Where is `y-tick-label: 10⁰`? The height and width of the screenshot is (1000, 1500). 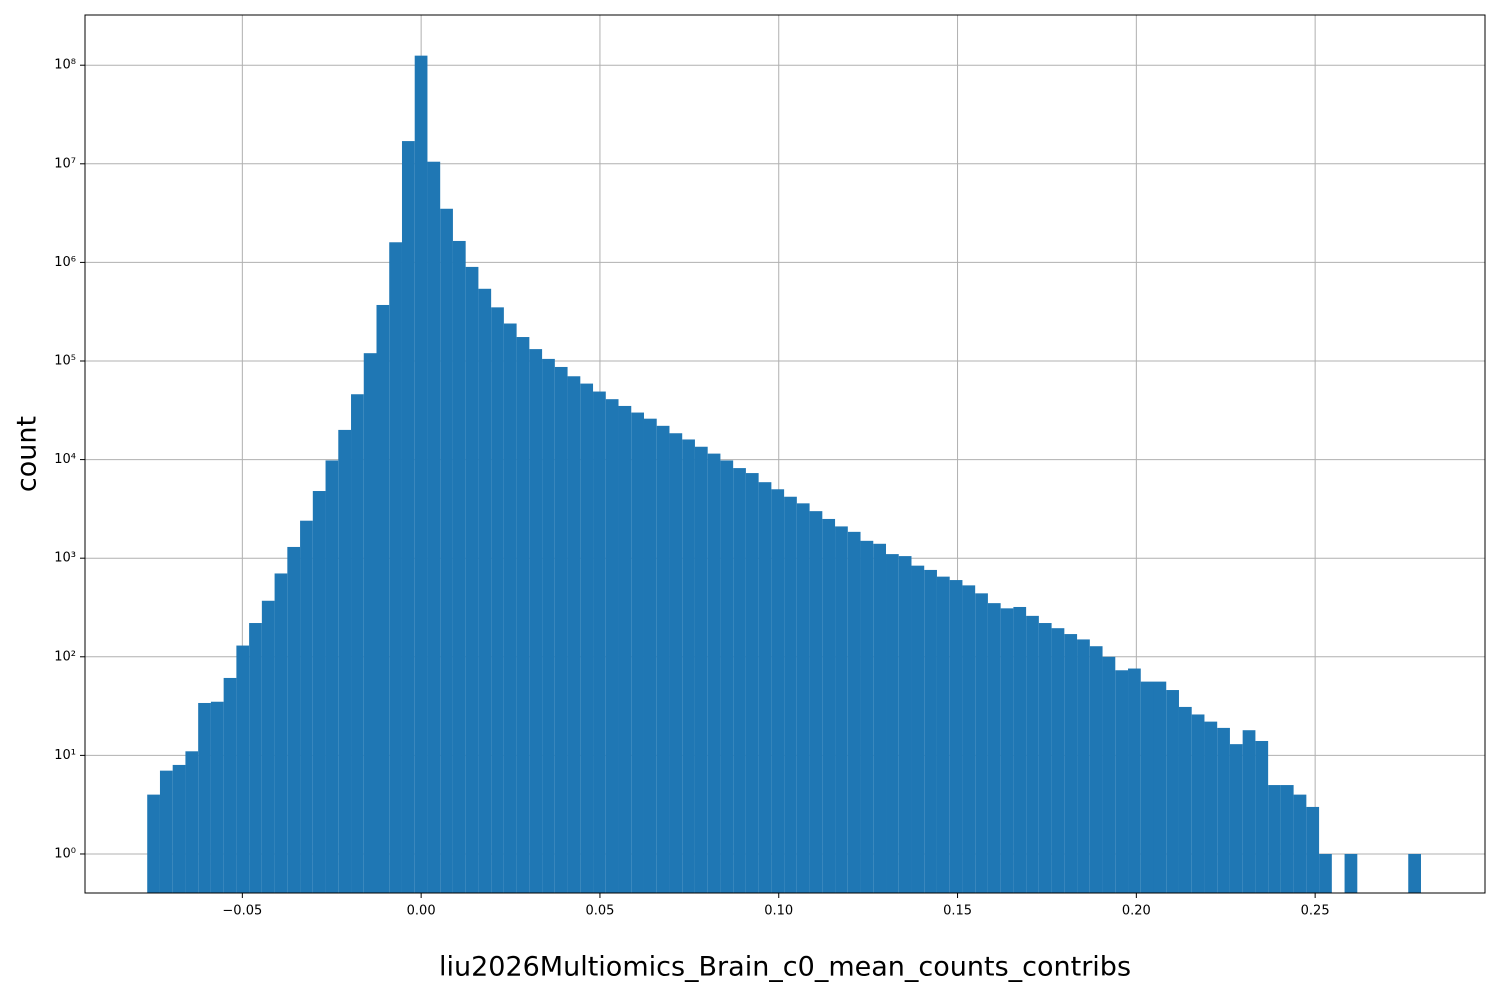 y-tick-label: 10⁰ is located at coordinates (65, 853).